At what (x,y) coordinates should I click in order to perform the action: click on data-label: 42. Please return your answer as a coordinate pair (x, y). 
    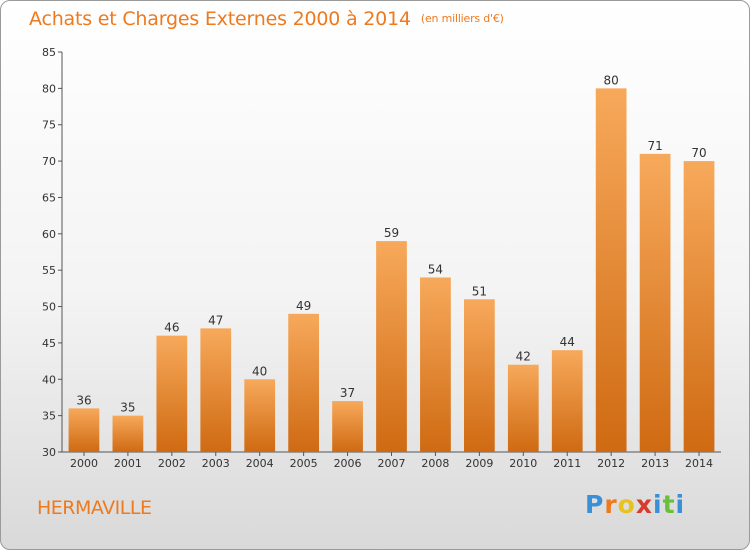
    Looking at the image, I should click on (523, 357).